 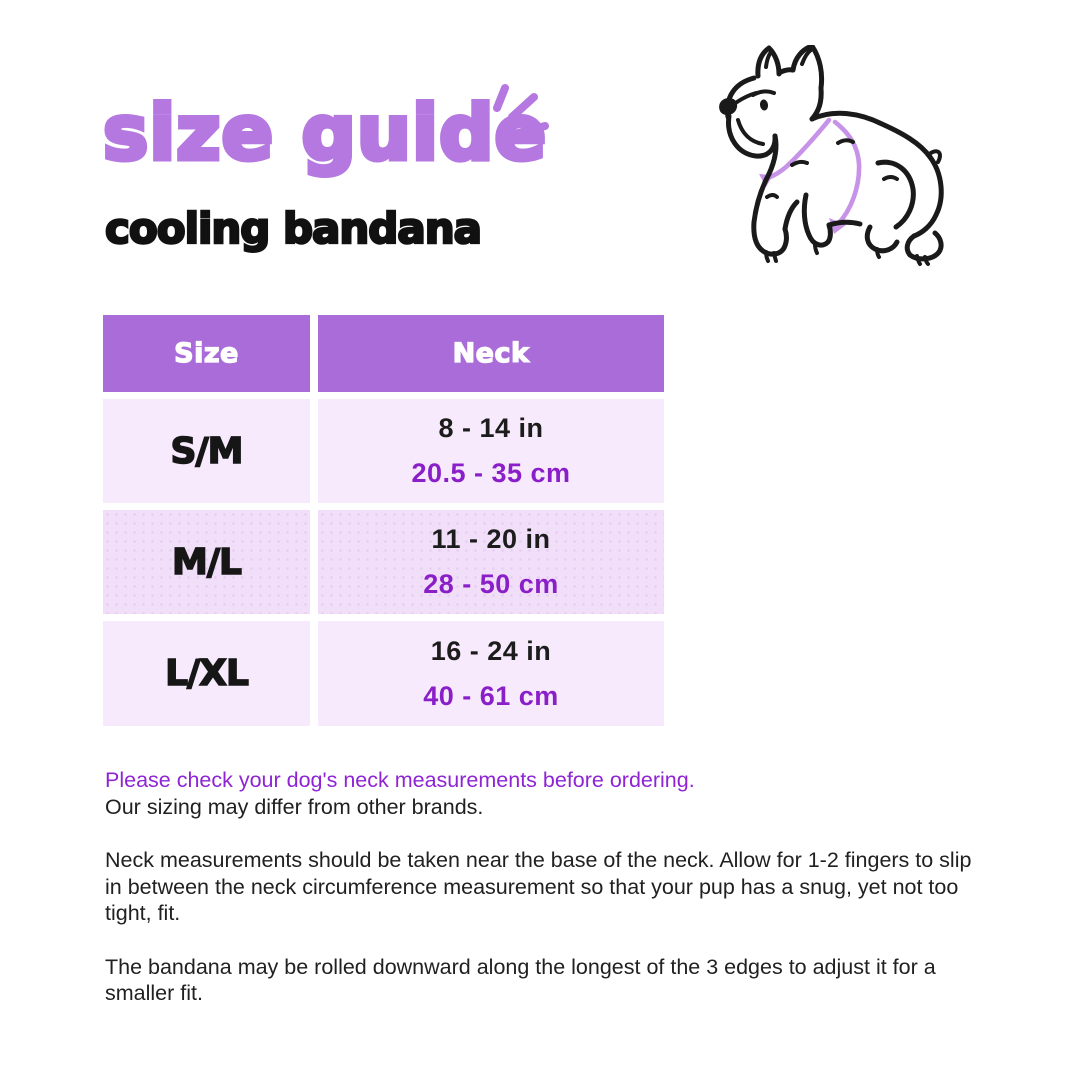 I want to click on column-header-size: Size, so click(x=206, y=353).